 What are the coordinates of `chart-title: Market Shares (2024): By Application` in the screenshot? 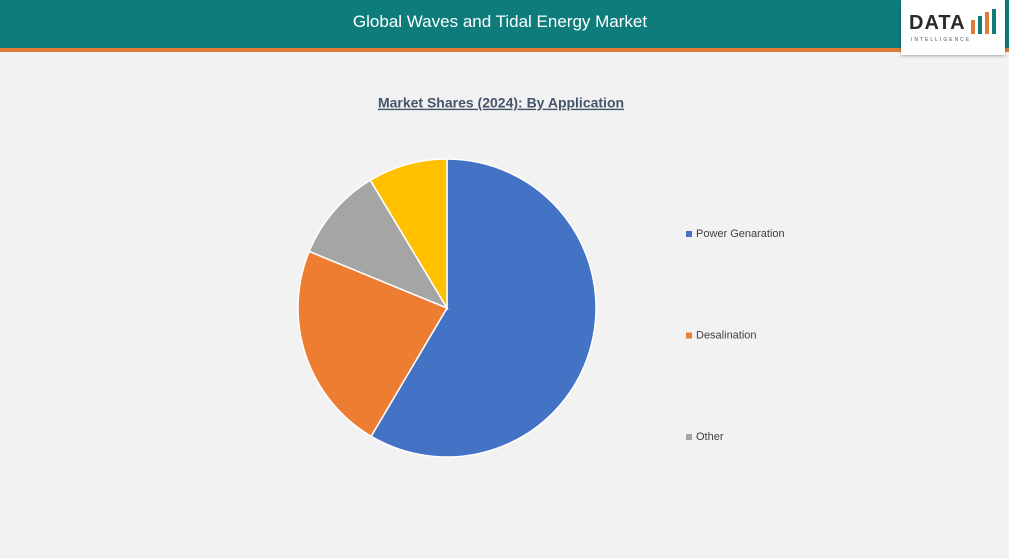 It's located at (501, 103).